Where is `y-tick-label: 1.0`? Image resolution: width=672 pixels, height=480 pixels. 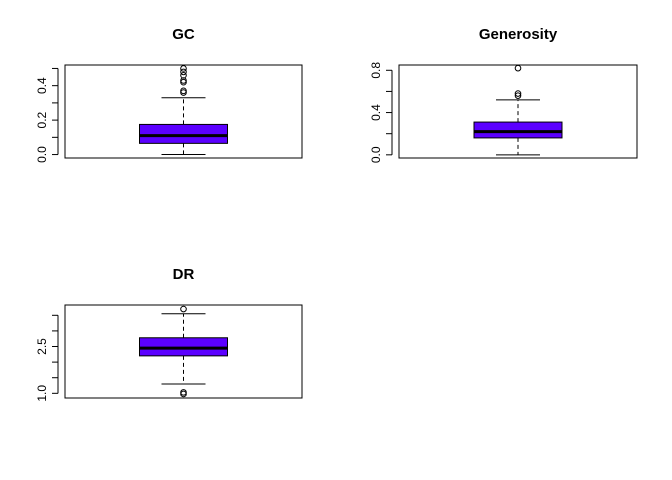
y-tick-label: 1.0 is located at coordinates (42, 393).